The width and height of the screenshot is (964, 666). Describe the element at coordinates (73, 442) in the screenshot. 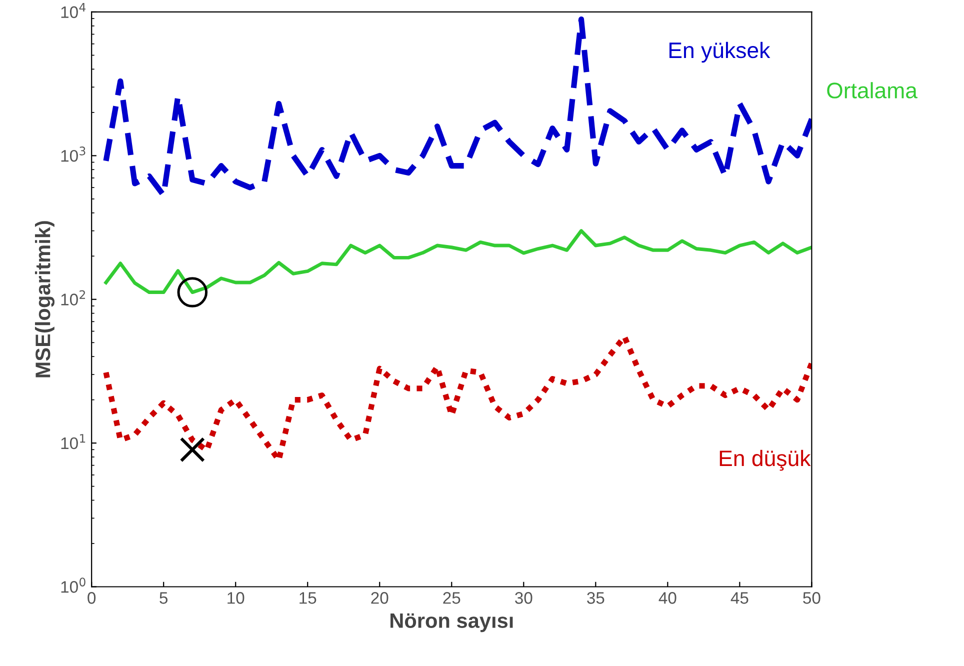

I see `y-tick-label: 10$^{1}$` at that location.